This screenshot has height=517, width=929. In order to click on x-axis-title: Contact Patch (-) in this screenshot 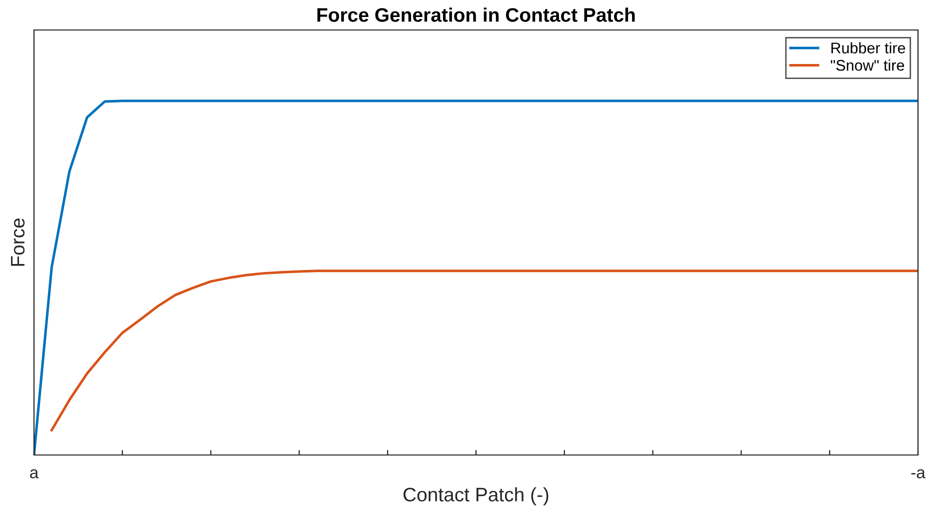, I will do `click(476, 496)`.